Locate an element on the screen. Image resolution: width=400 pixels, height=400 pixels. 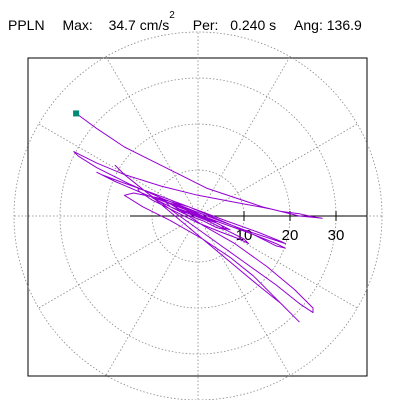
max-unit: cm/s is located at coordinates (154, 24).